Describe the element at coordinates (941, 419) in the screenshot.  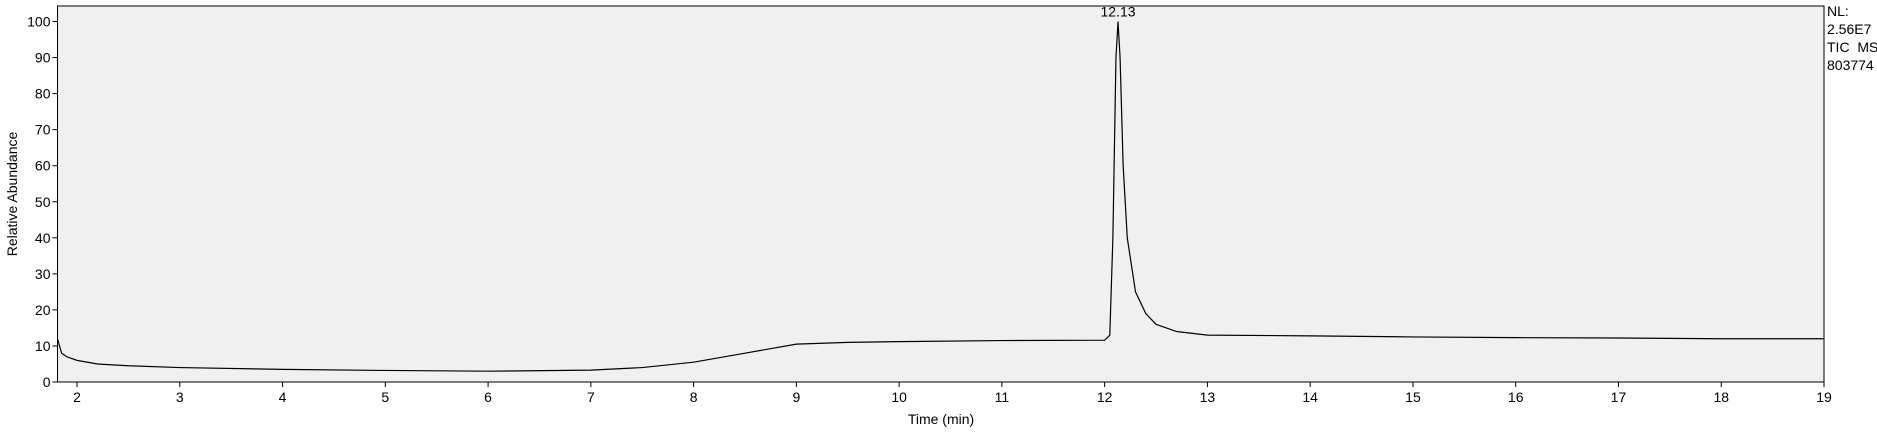
I see `x-axis-label: Time (min)` at that location.